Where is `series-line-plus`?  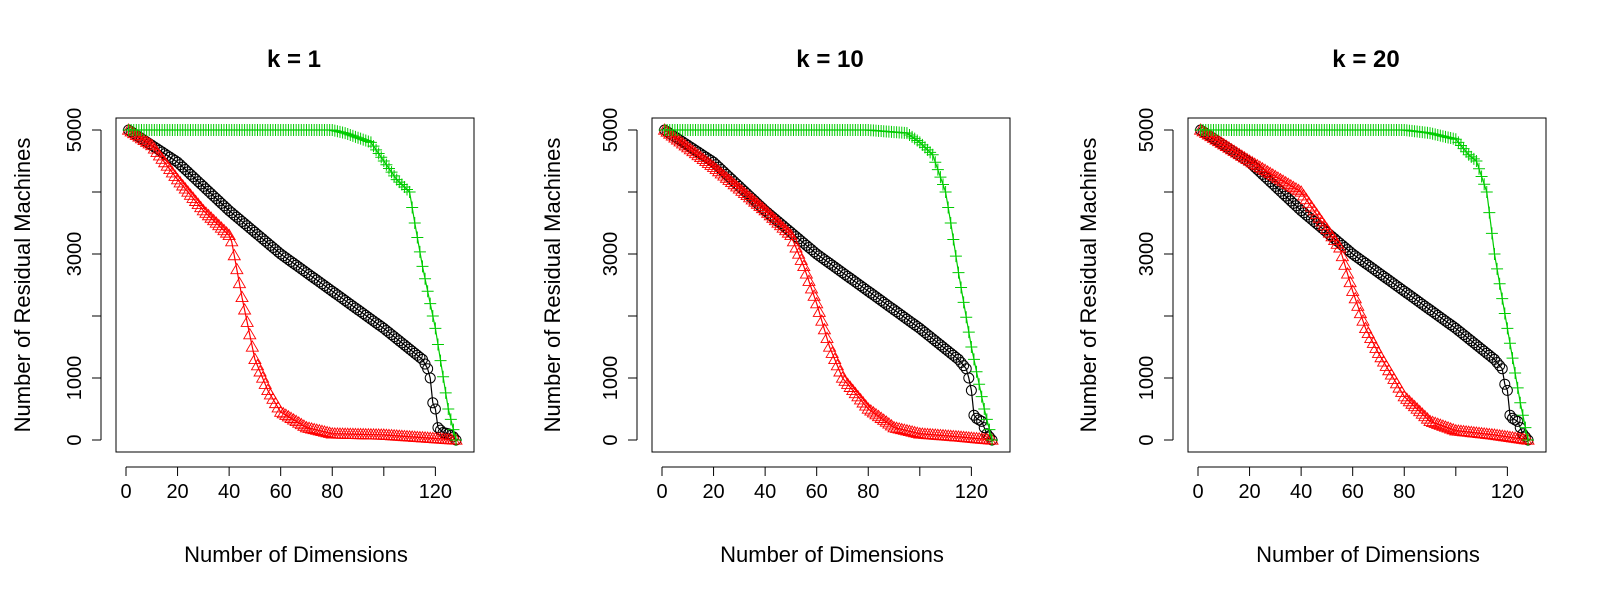 series-line-plus is located at coordinates (828, 285).